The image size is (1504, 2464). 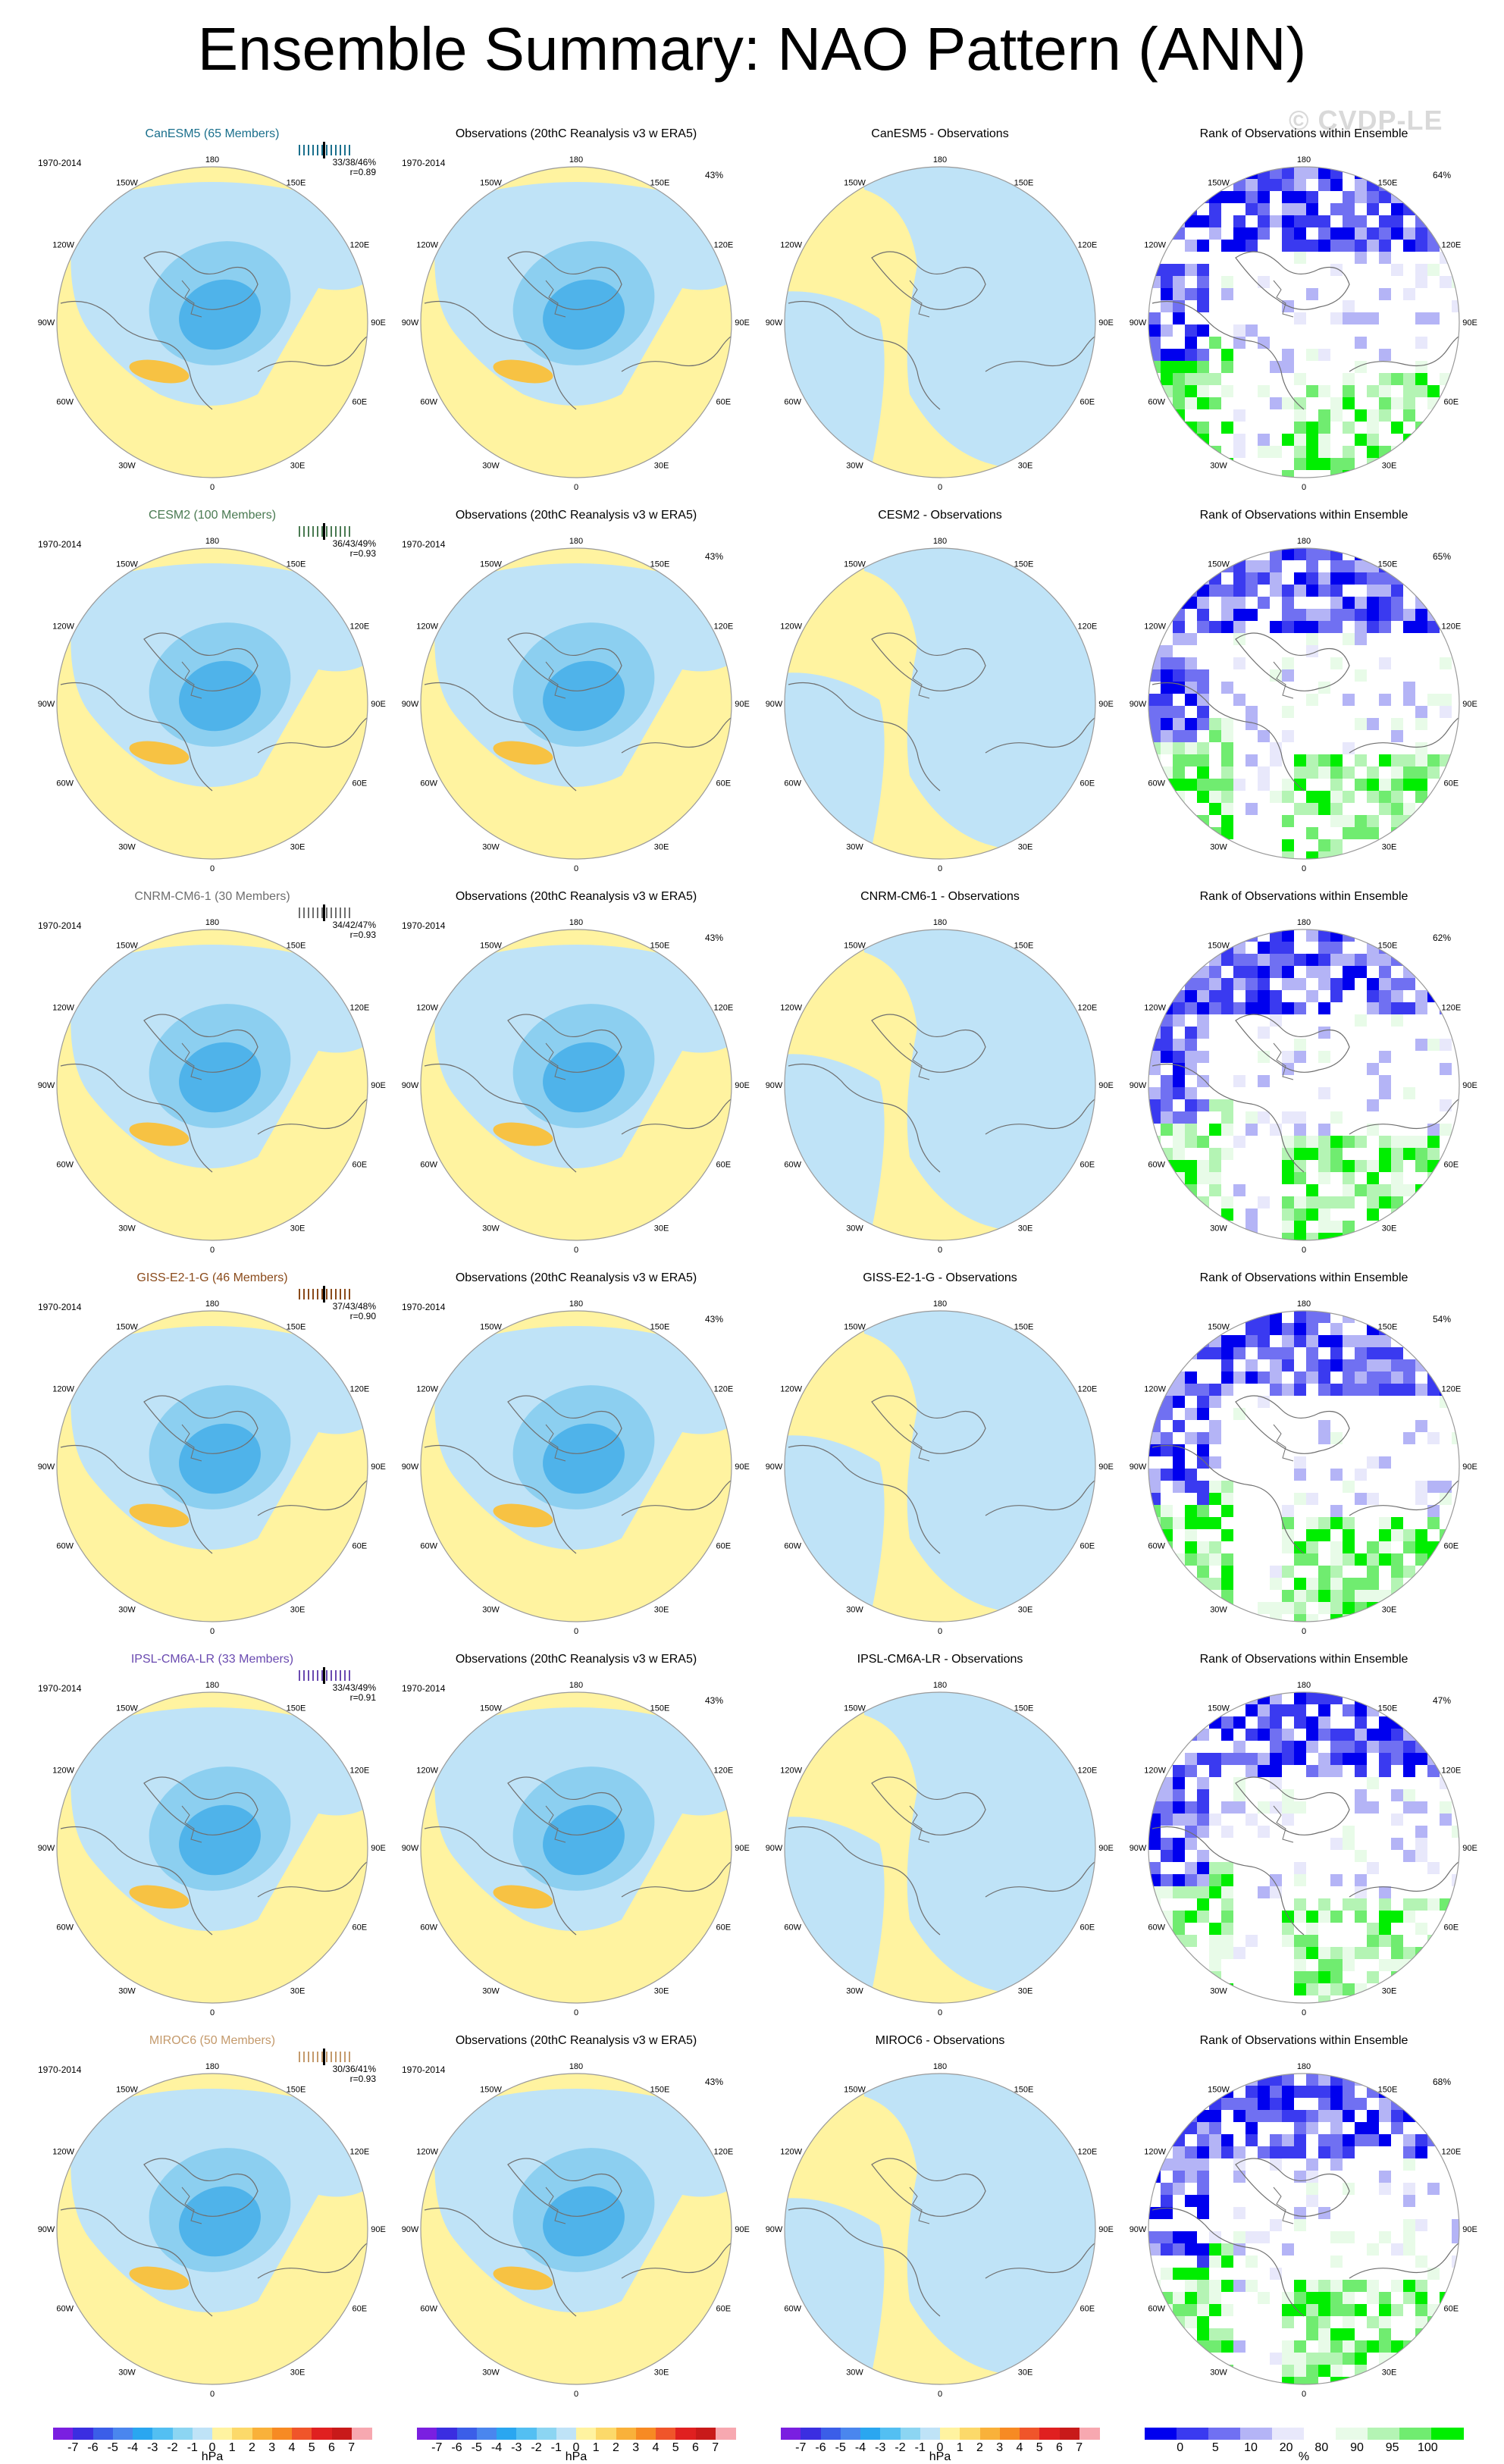 What do you see at coordinates (656, 2447) in the screenshot?
I see `colorbar-label: 4` at bounding box center [656, 2447].